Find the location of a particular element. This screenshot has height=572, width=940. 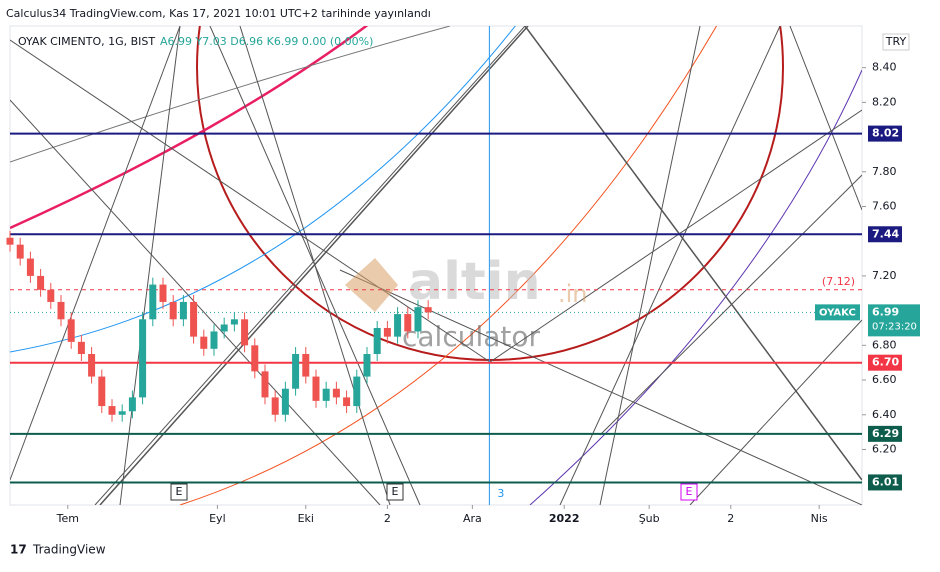

price-tag-label: 6.99 is located at coordinates (885, 311).